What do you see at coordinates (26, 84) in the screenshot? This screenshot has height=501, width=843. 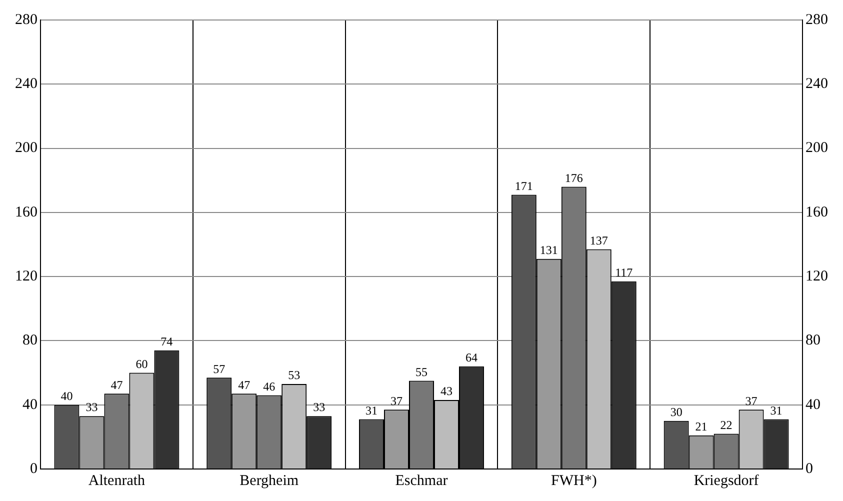 I see `y-tick-label: 240` at bounding box center [26, 84].